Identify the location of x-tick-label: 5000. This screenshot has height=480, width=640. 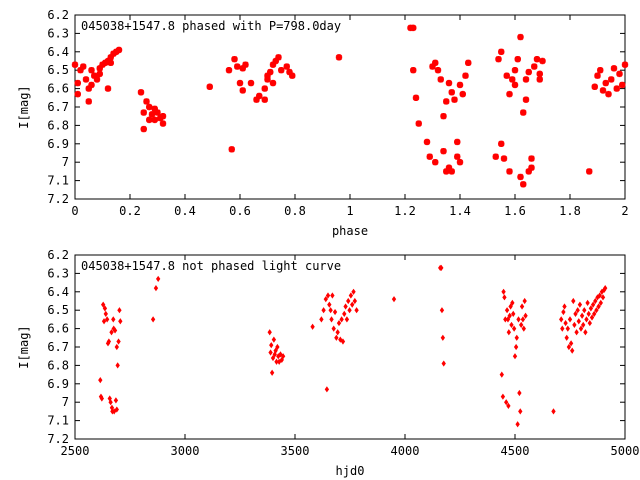
(625, 451).